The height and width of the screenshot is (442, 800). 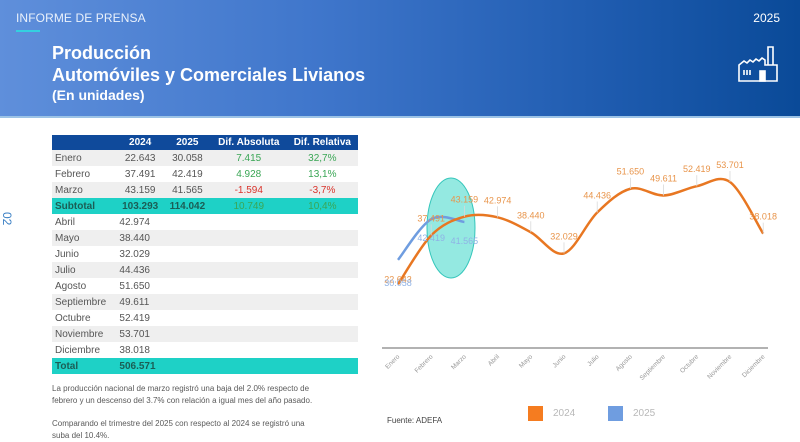 I want to click on table-row: Febrero 37.491 42.419 4.928 13,1%, so click(x=205, y=174).